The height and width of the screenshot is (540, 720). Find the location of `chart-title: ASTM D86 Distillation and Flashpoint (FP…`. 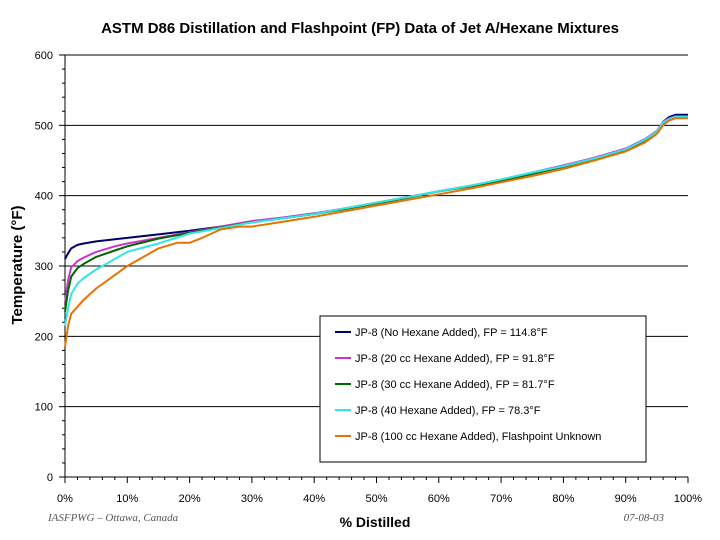

chart-title: ASTM D86 Distillation and Flashpoint (FP… is located at coordinates (360, 28).